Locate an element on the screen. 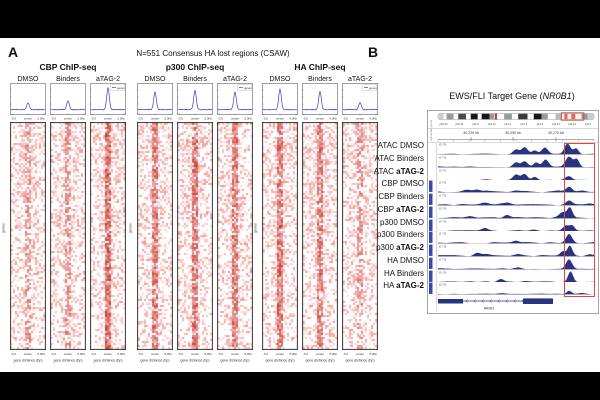 This screenshot has height=400, width=600. track-label-ha-atag-2: HA aTAG-2 is located at coordinates (372, 286).